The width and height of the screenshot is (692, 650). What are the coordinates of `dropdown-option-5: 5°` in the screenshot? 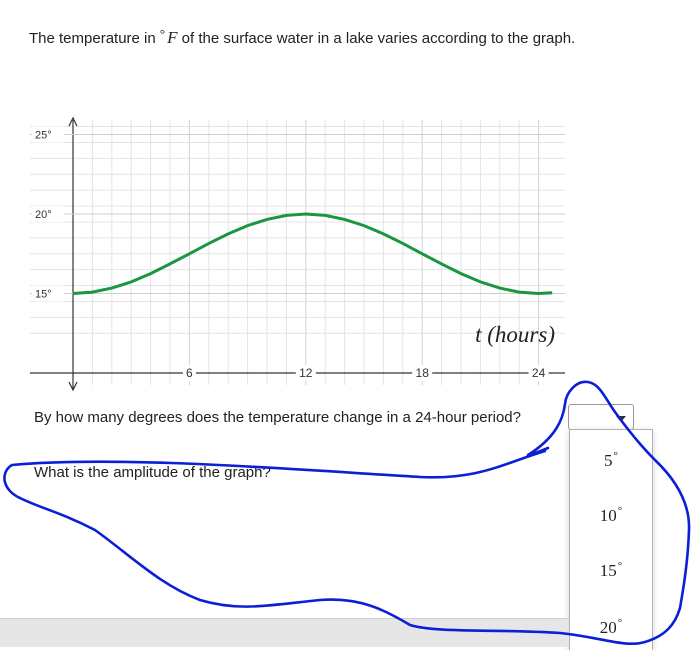 It's located at (611, 460).